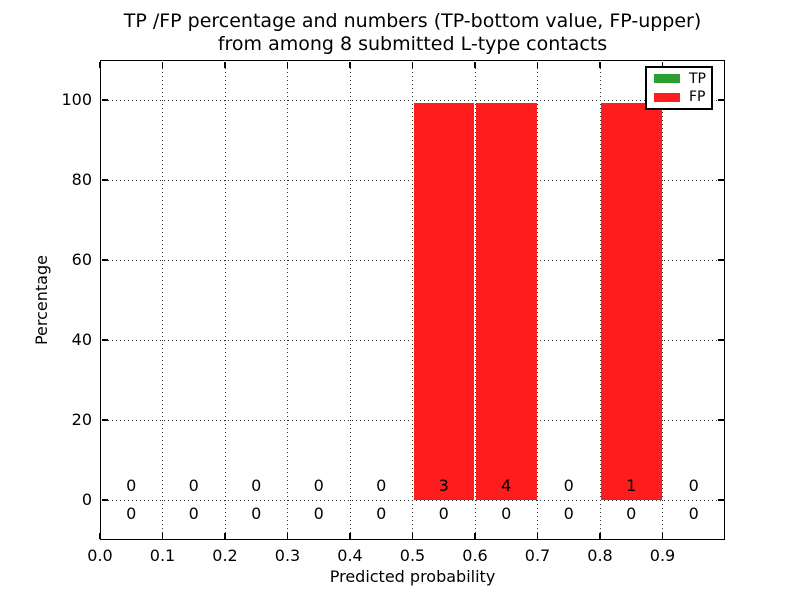  Describe the element at coordinates (76, 99) in the screenshot. I see `y-tick-label: 100` at that location.